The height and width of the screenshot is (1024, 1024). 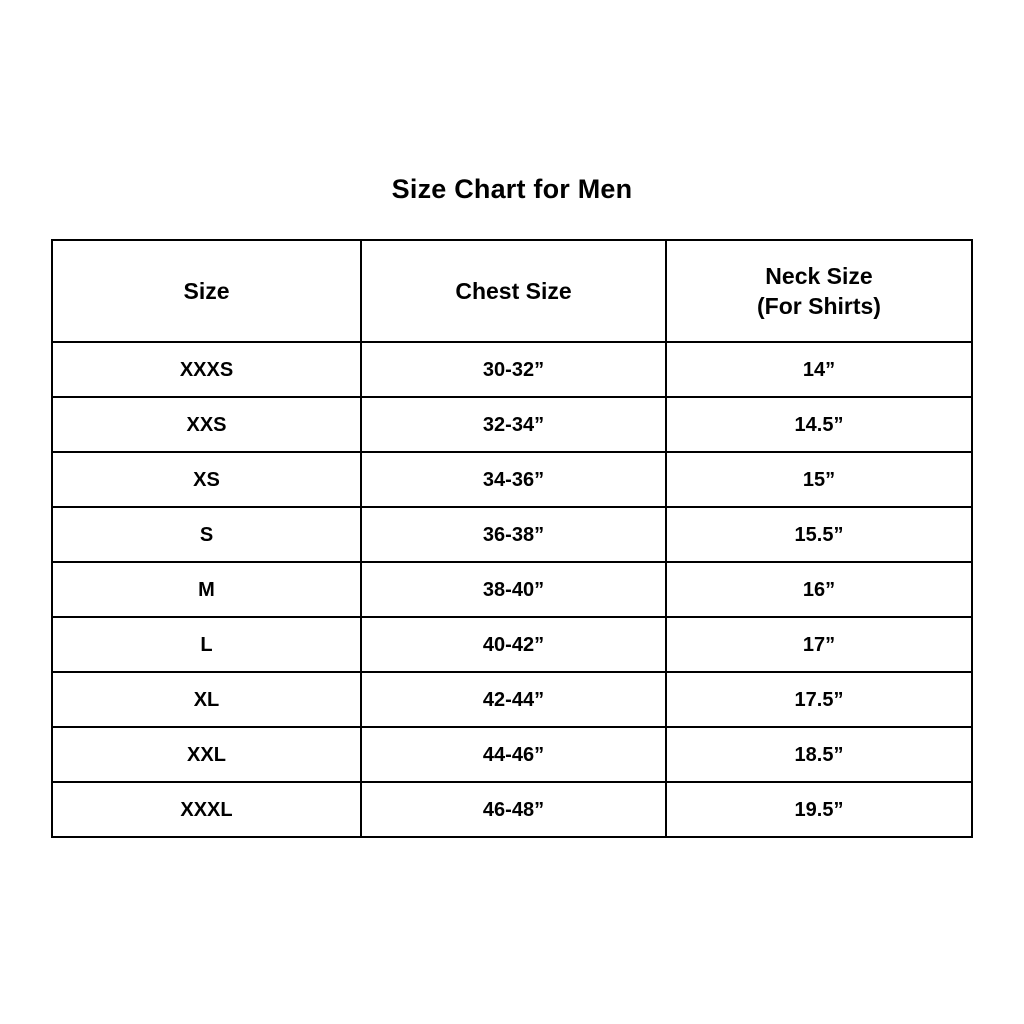 I want to click on cell-size: XXXS, so click(x=206, y=369).